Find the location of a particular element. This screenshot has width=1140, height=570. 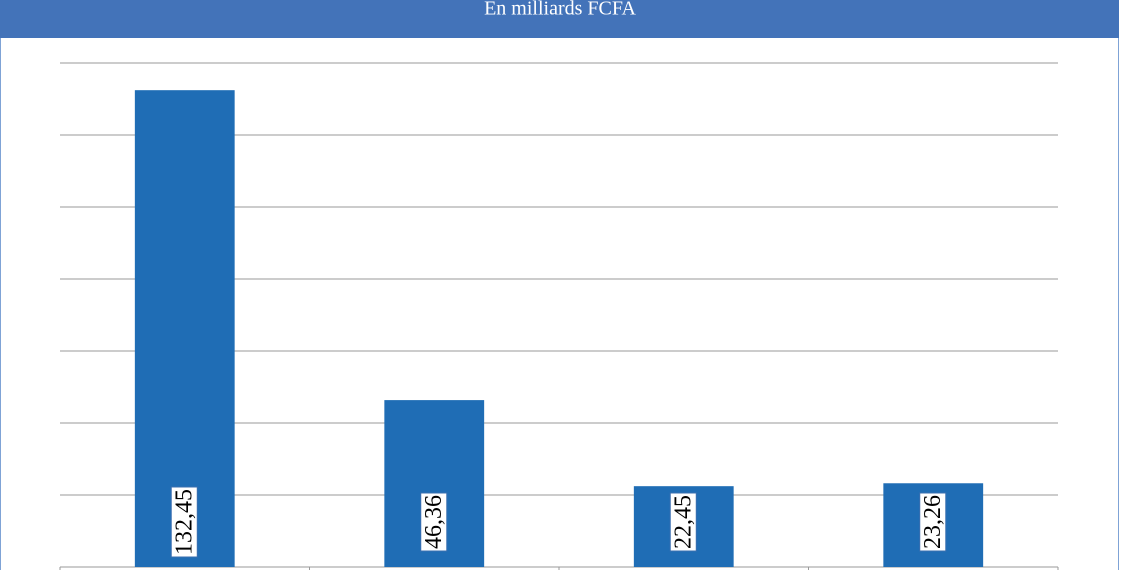

value-label: 22,45 is located at coordinates (683, 522).